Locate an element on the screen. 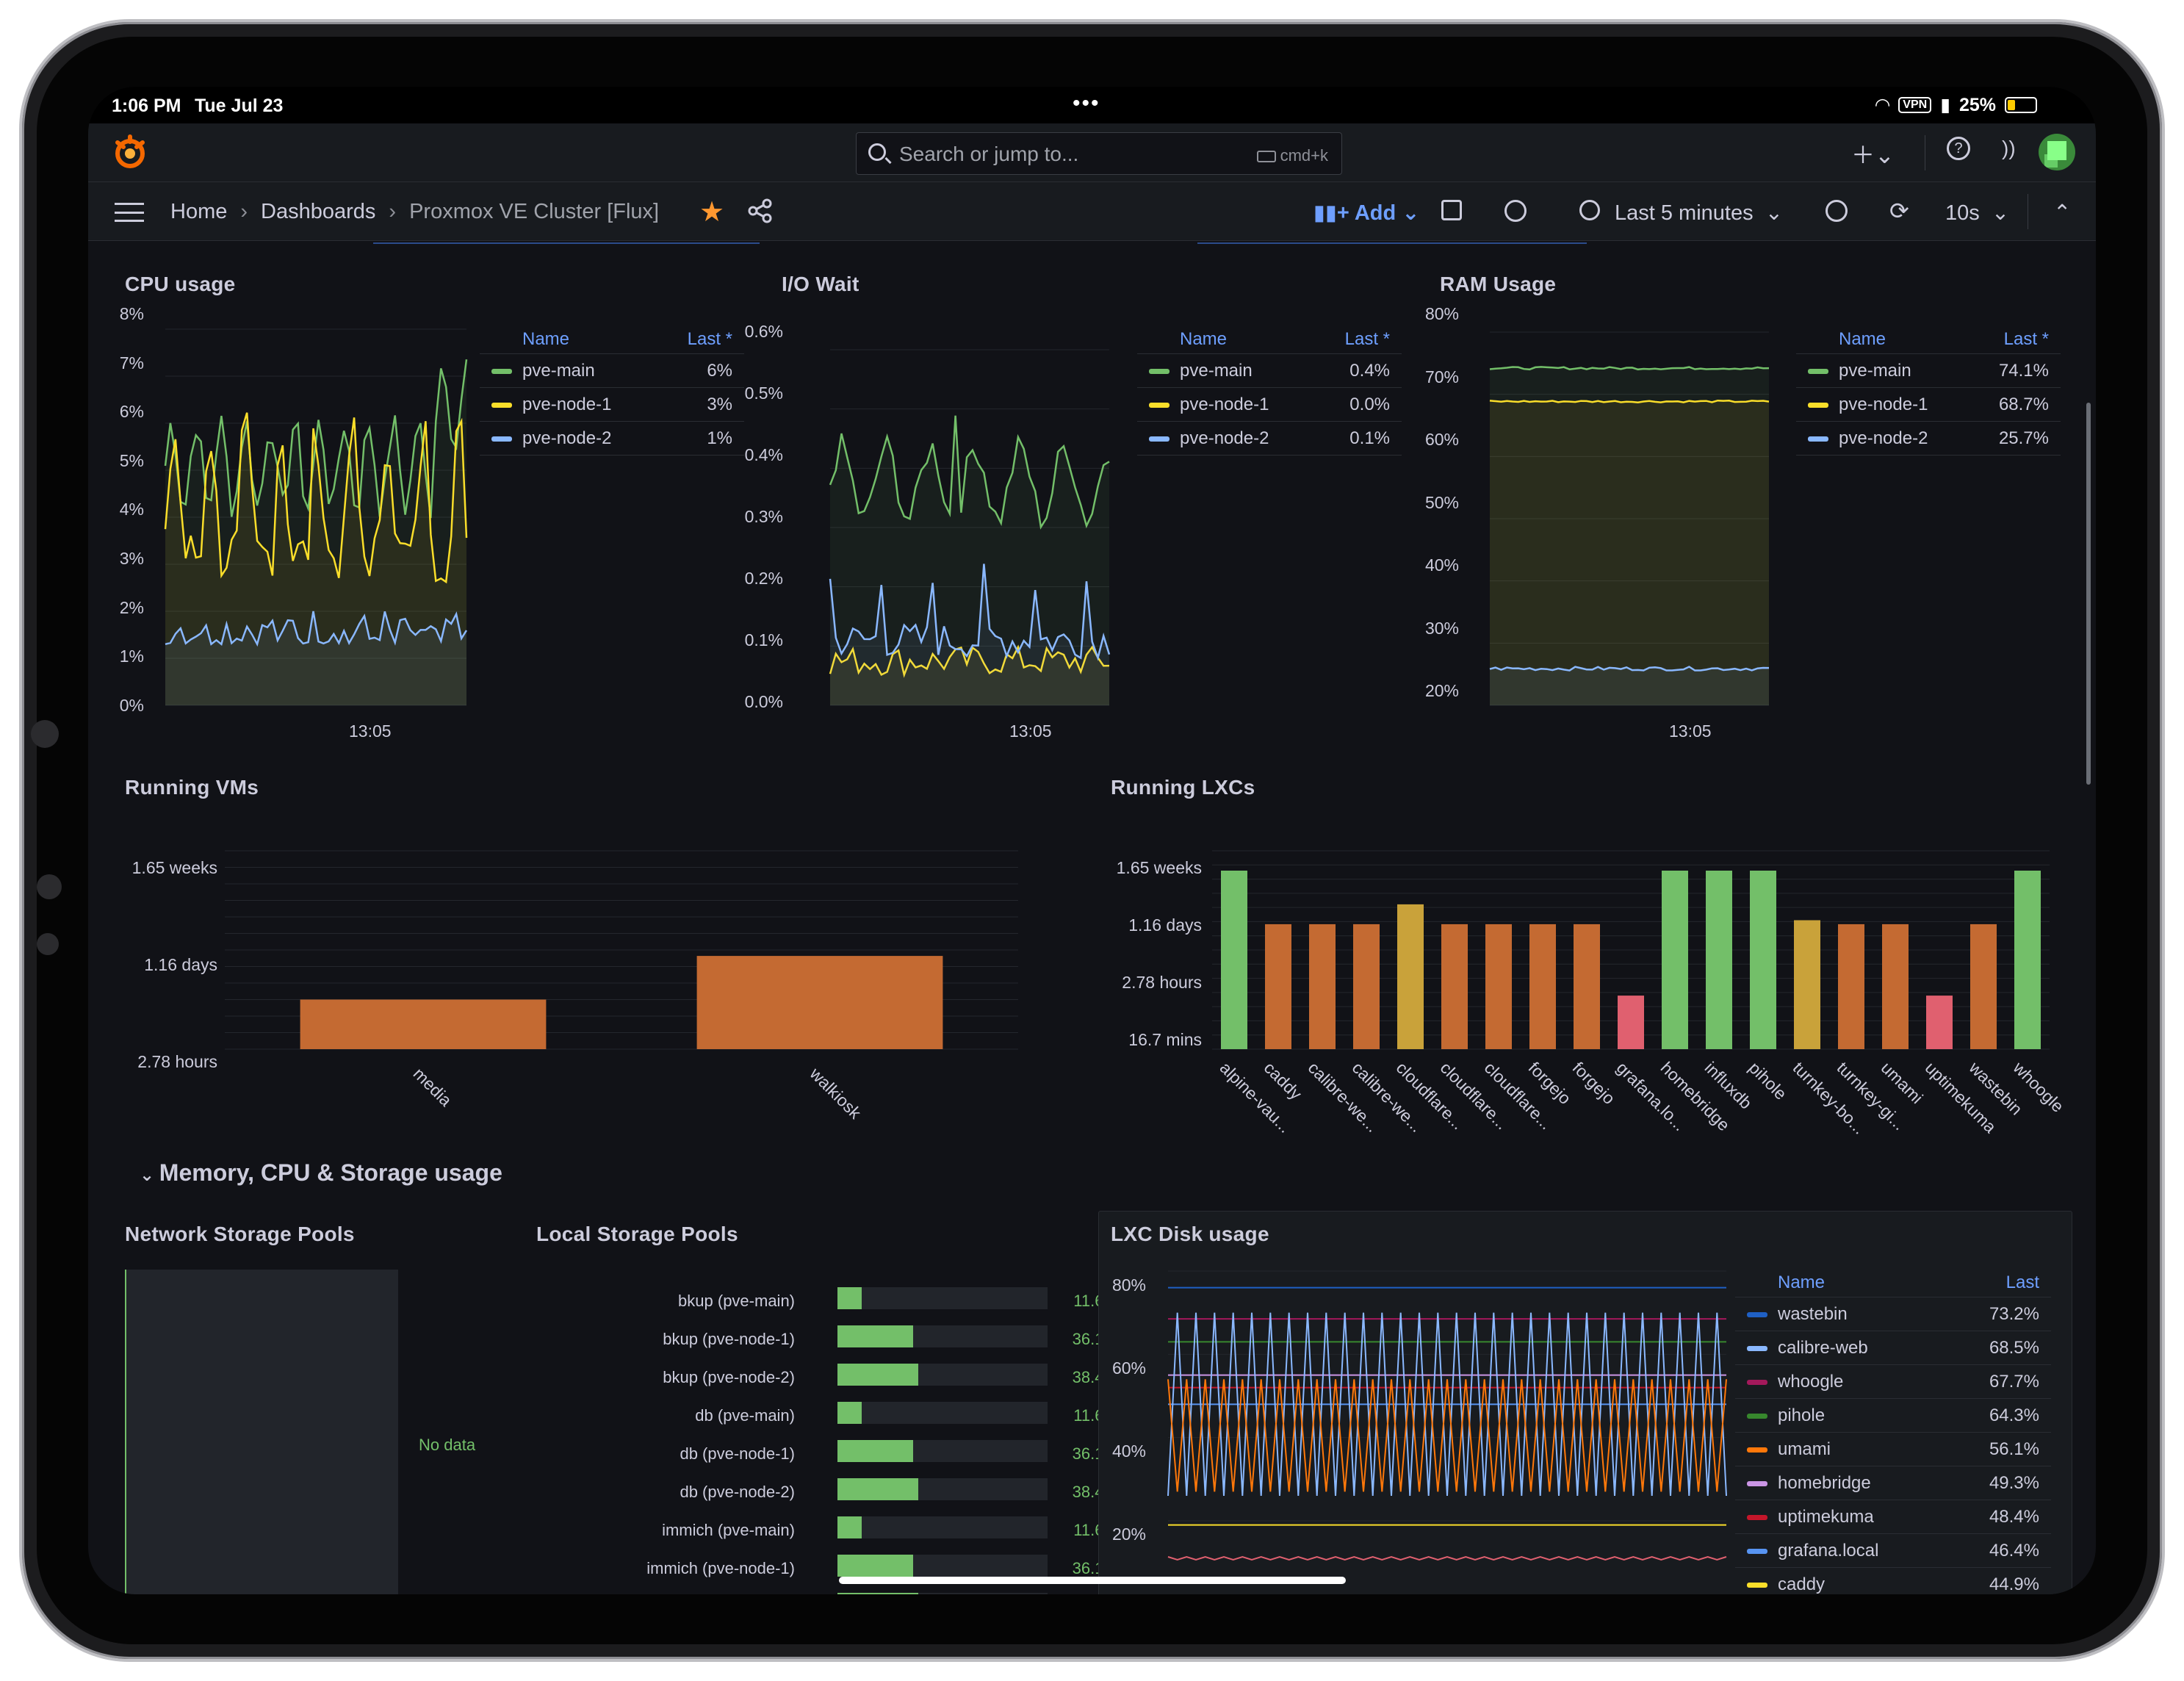 This screenshot has height=1681, width=2184. ram-pve-main-line is located at coordinates (1629, 368).